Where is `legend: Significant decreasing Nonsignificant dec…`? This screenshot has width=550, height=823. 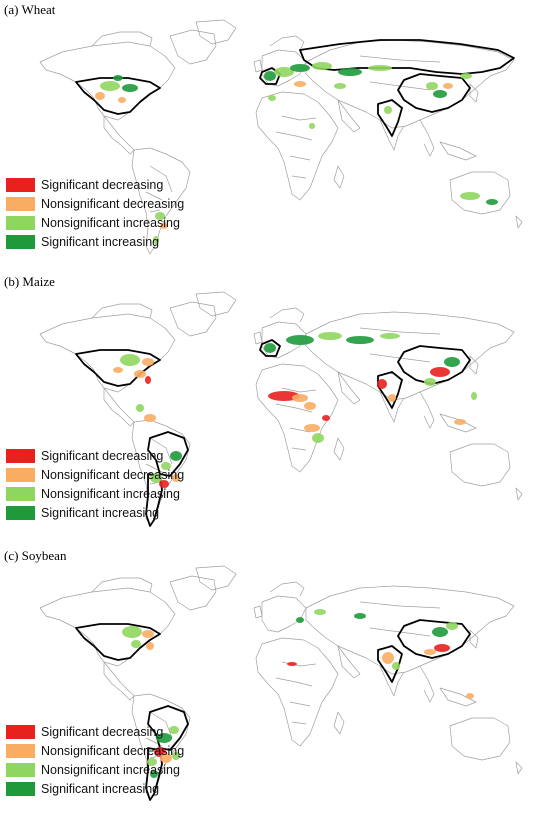 legend: Significant decreasing Nonsignificant dec… is located at coordinates (95, 213).